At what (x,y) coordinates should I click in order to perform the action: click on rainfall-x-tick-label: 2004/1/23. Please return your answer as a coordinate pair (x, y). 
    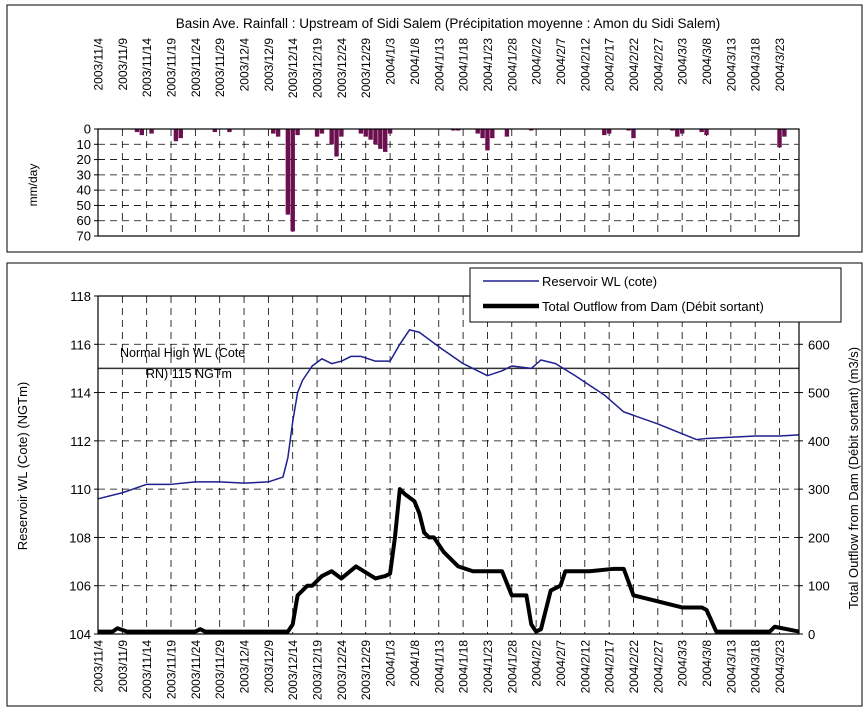
    Looking at the image, I should click on (488, 65).